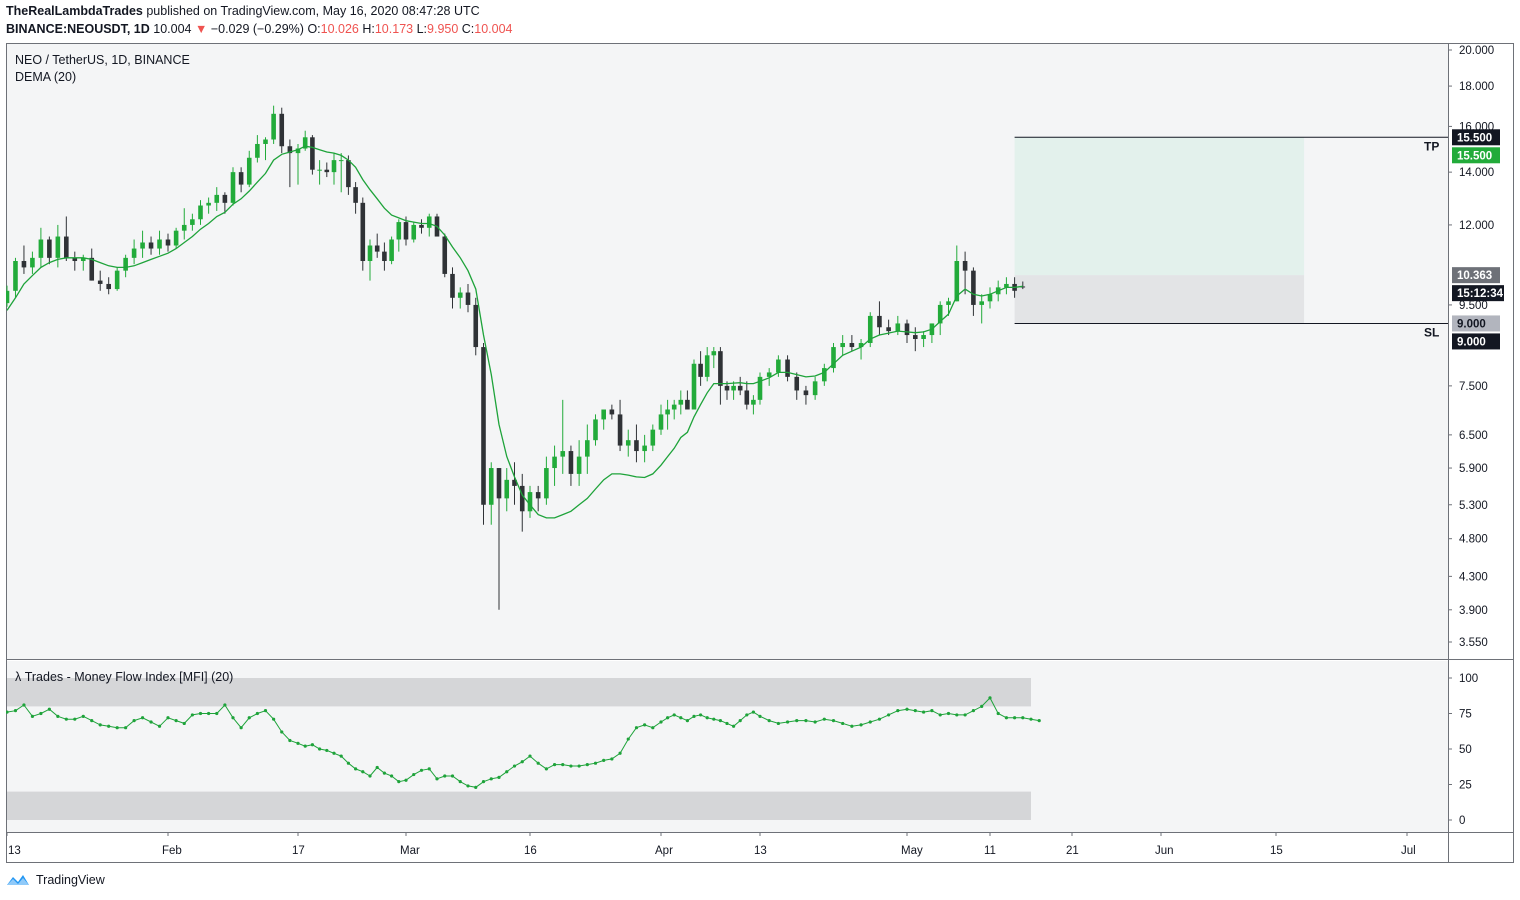  What do you see at coordinates (1476, 323) in the screenshot?
I see `sl-price-tag: 9.000` at bounding box center [1476, 323].